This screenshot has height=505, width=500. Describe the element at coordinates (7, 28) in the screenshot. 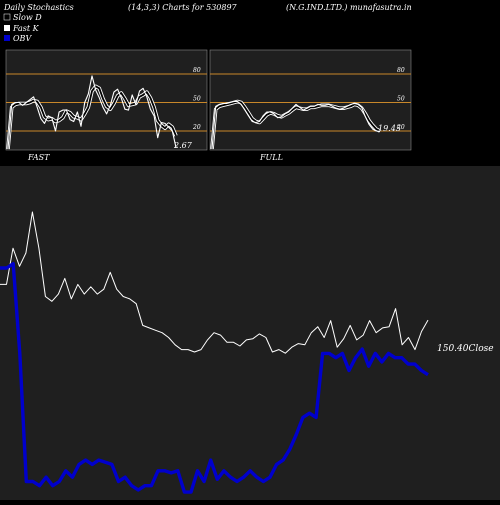

I see `legend-swatch-fast-k` at that location.